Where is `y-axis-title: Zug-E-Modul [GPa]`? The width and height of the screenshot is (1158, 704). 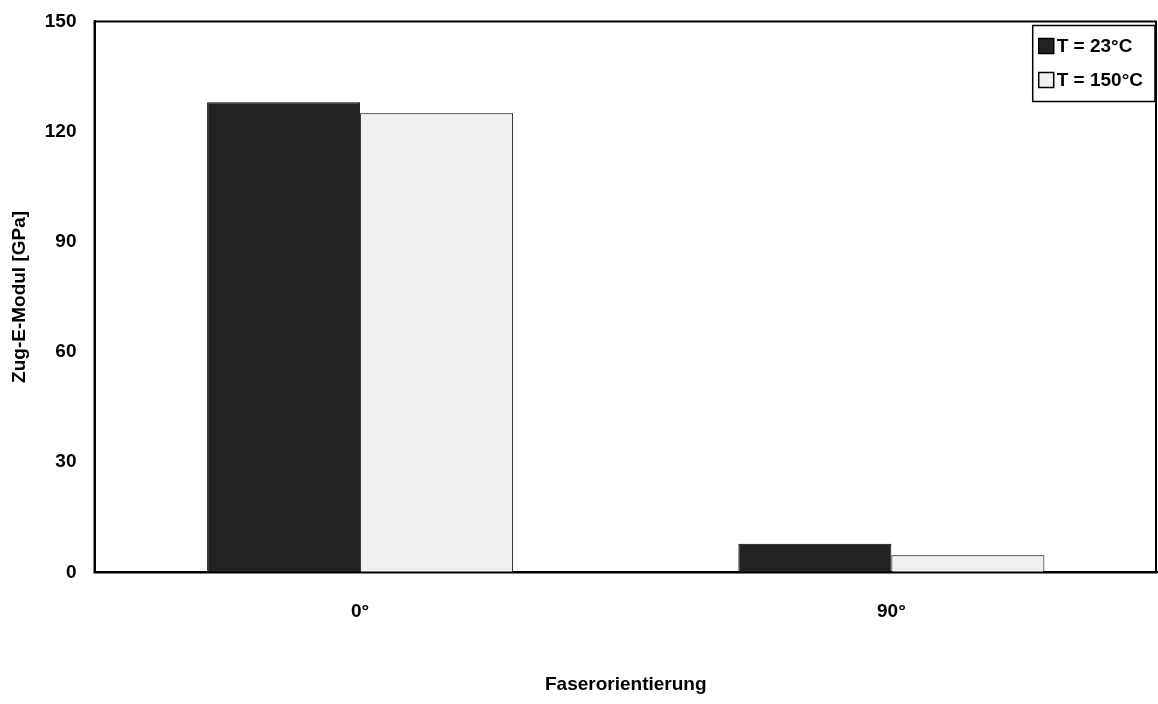 y-axis-title: Zug-E-Modul [GPa] is located at coordinates (18, 296).